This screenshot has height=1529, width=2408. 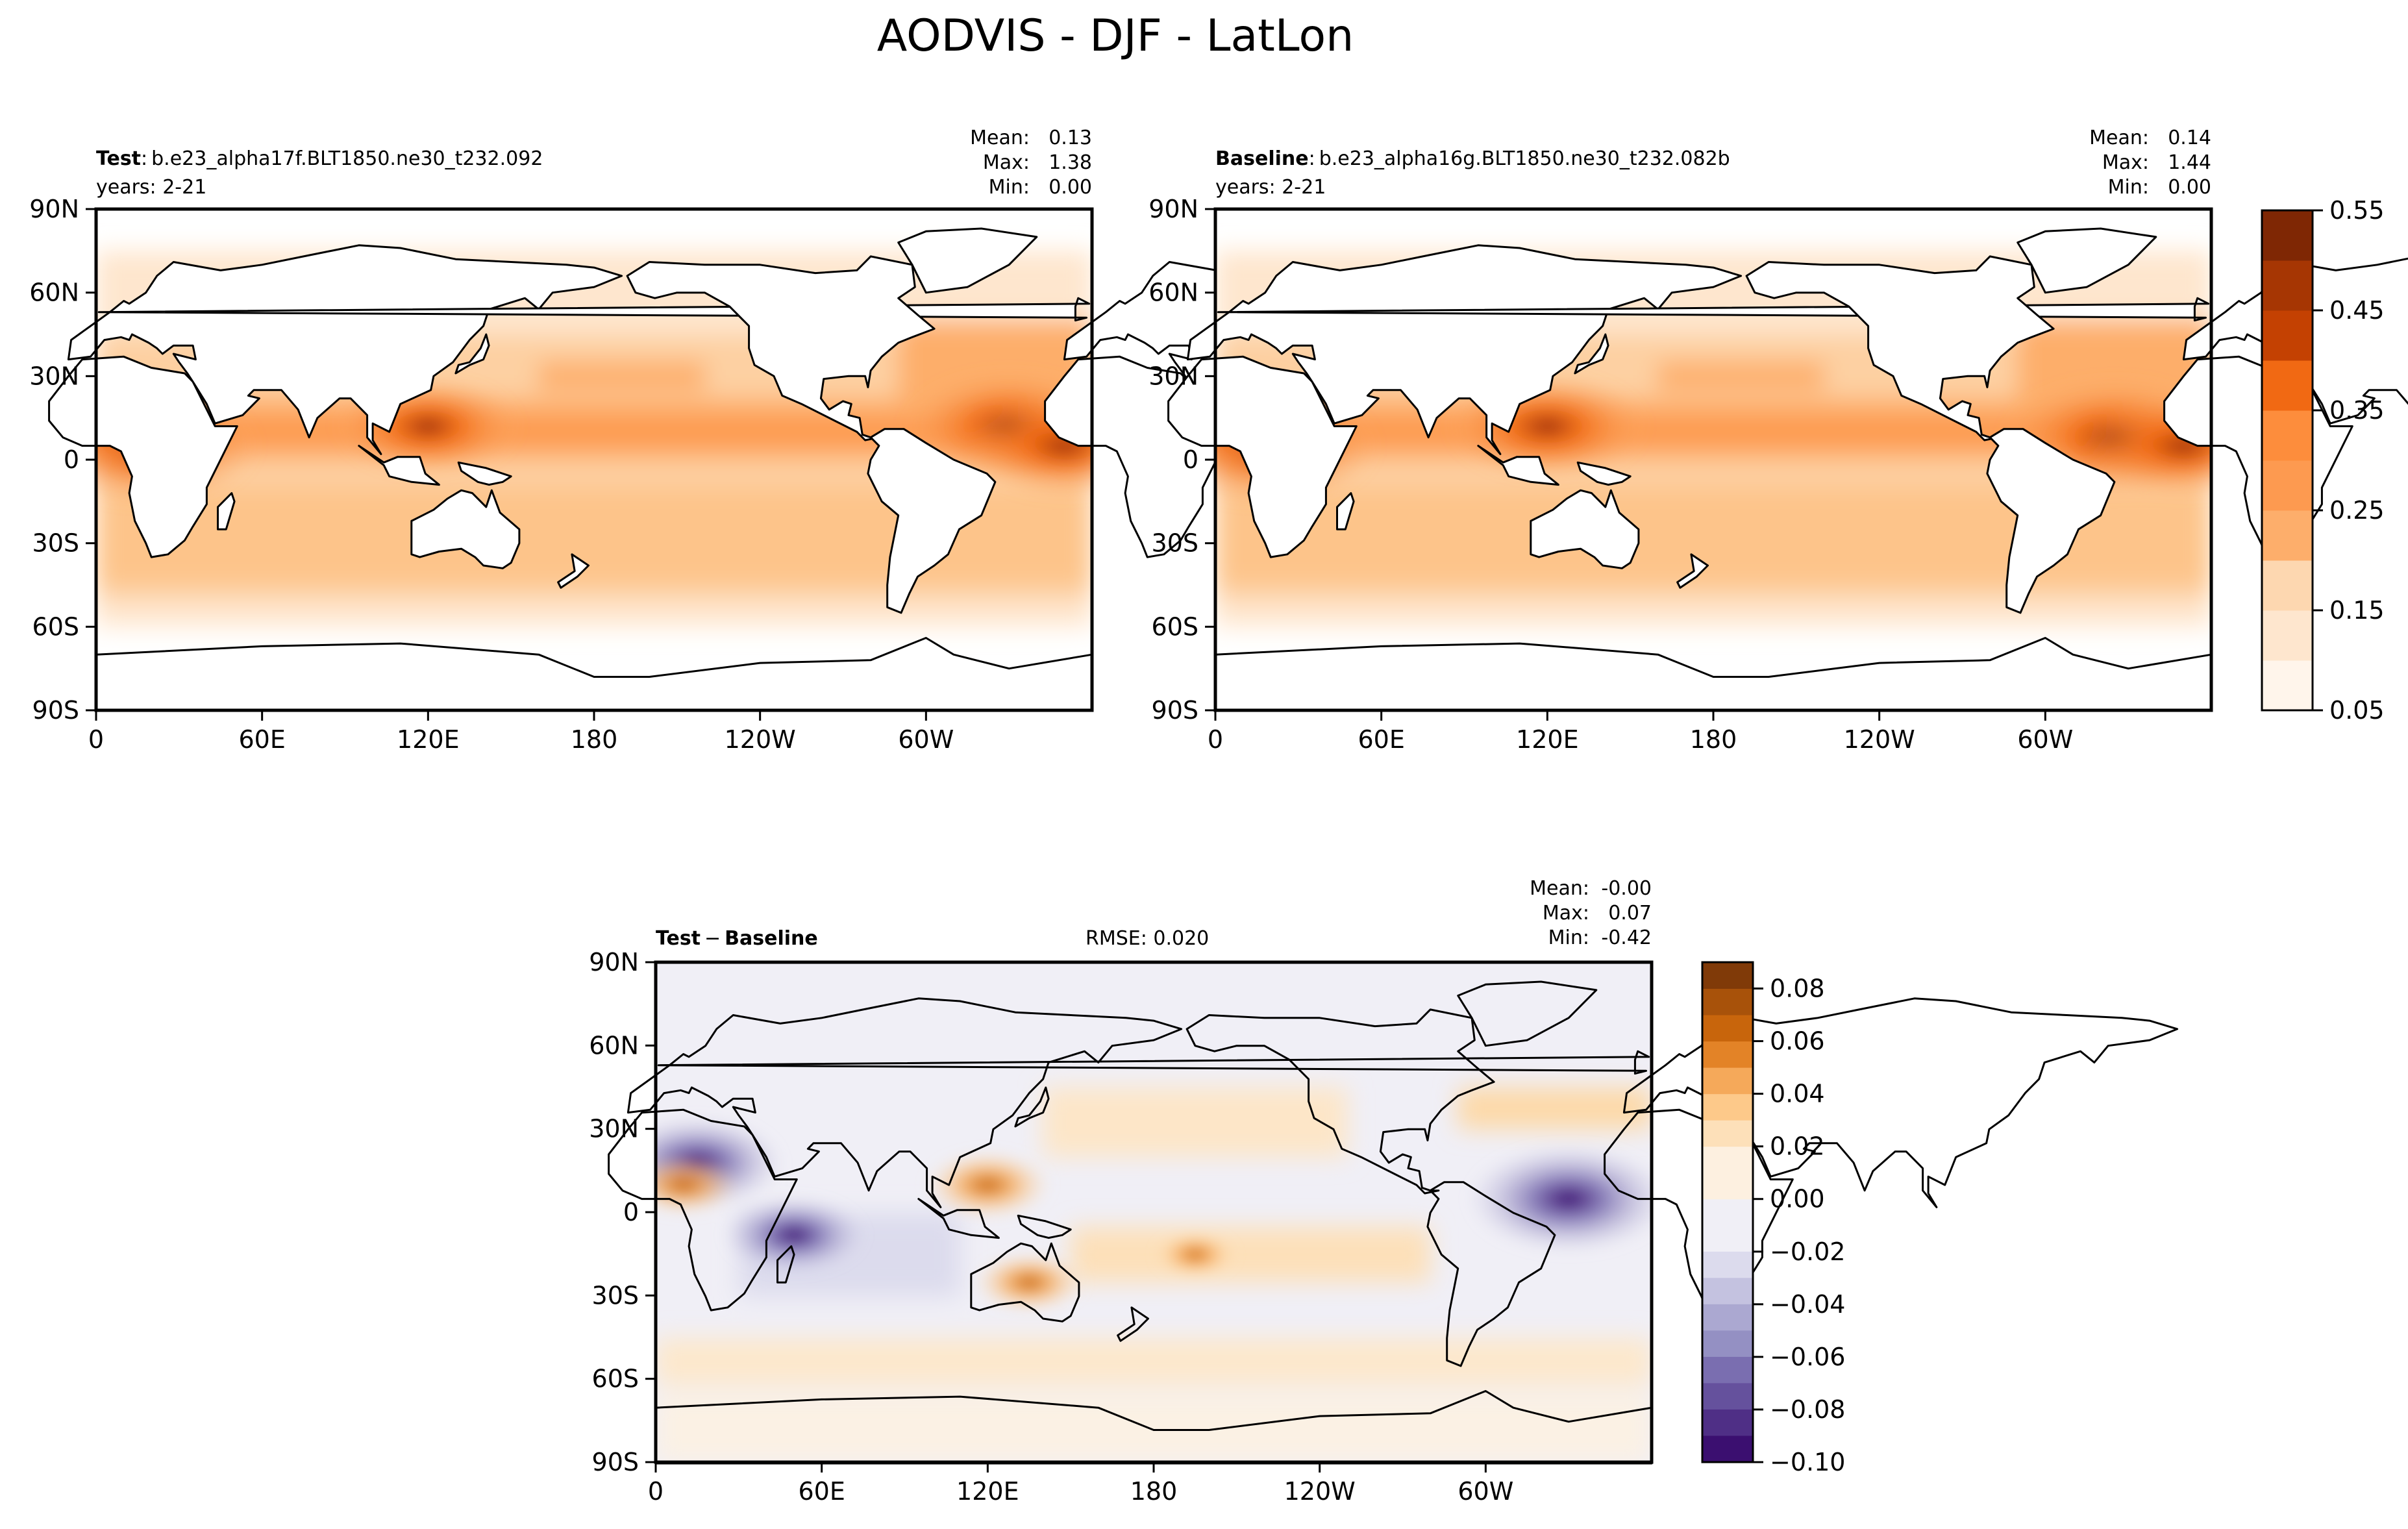 What do you see at coordinates (1807, 1357) in the screenshot?
I see `colorbar-tick-label: −0.06` at bounding box center [1807, 1357].